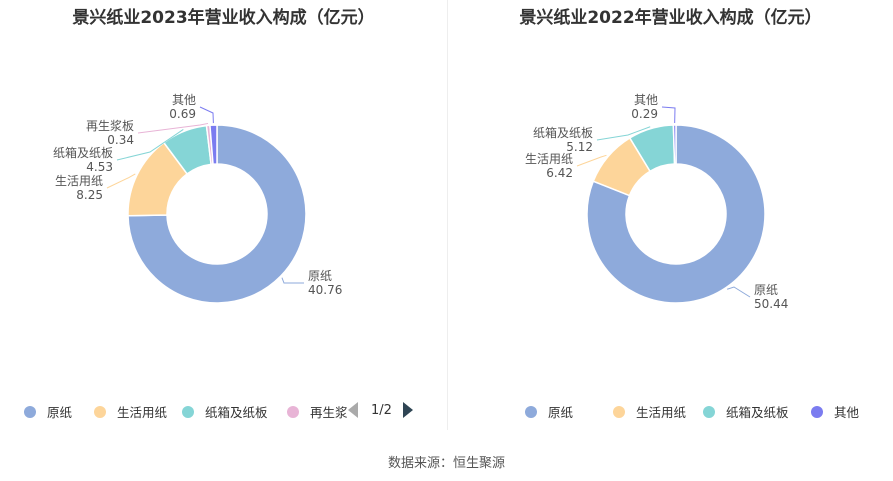 The width and height of the screenshot is (893, 481). What do you see at coordinates (559, 173) in the screenshot?
I see `slice-value-label: 6.42` at bounding box center [559, 173].